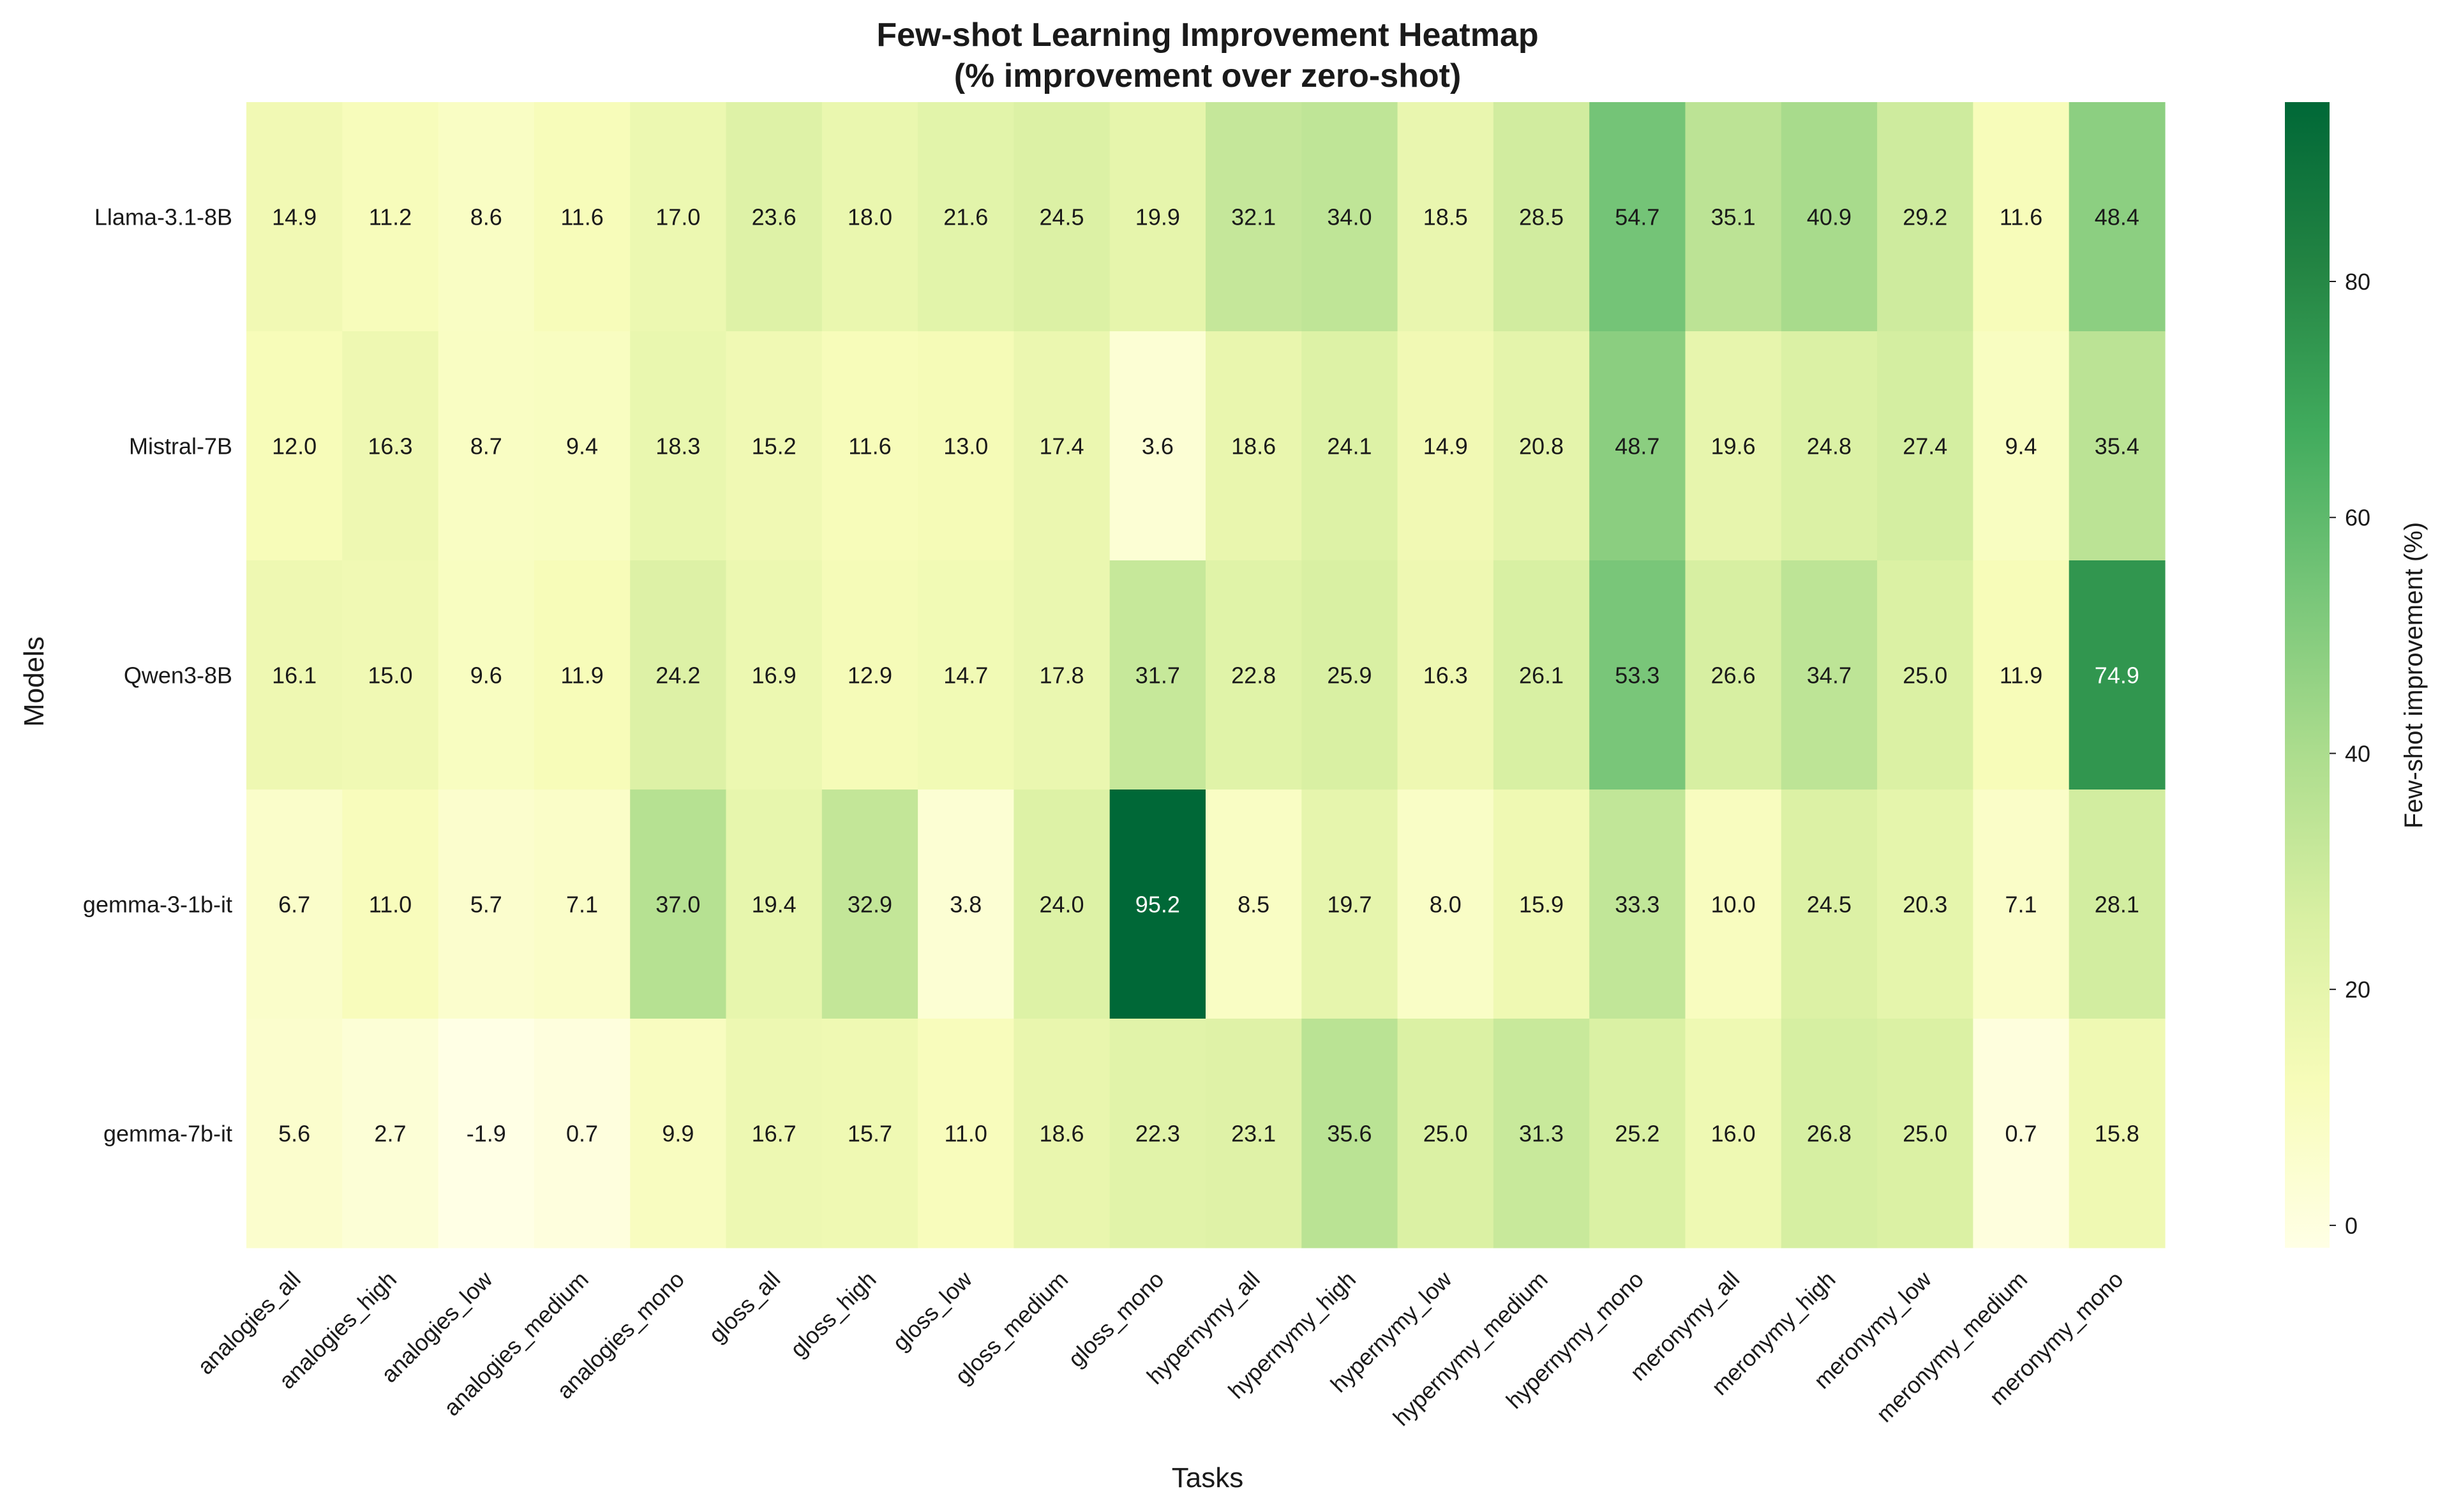 This screenshot has width=2447, height=1512. I want to click on cell-value-label: 8.0, so click(1446, 905).